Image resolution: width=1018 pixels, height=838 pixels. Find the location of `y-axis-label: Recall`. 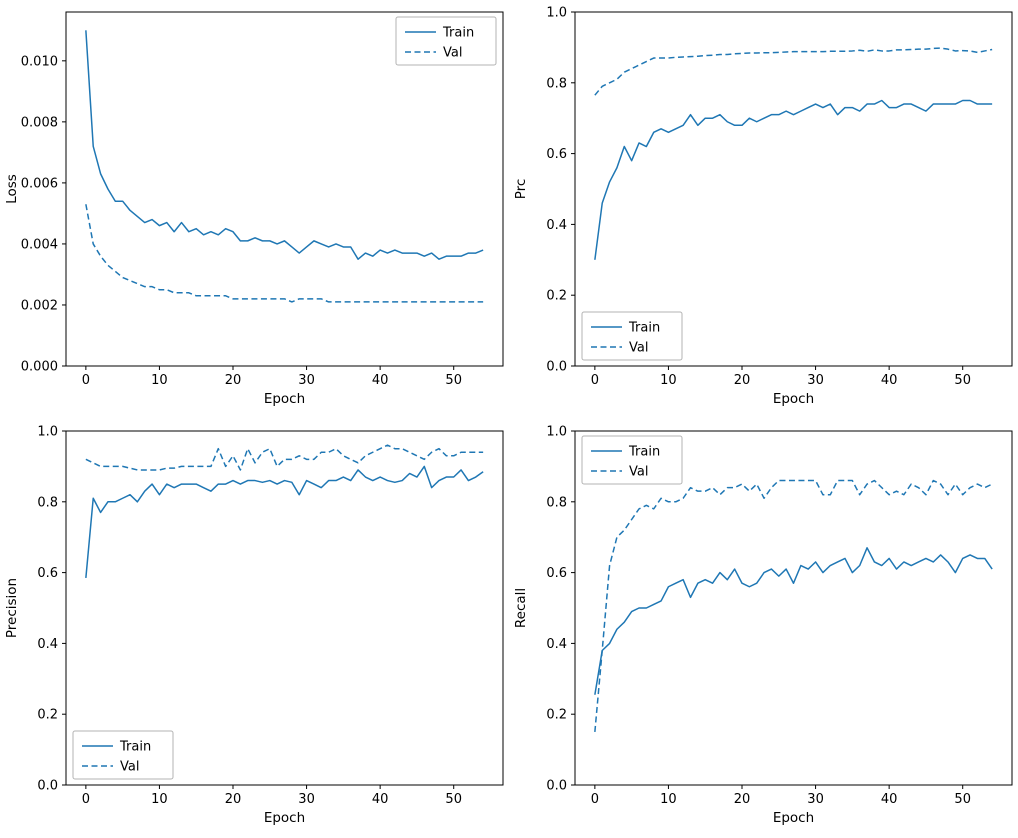

y-axis-label: Recall is located at coordinates (521, 608).